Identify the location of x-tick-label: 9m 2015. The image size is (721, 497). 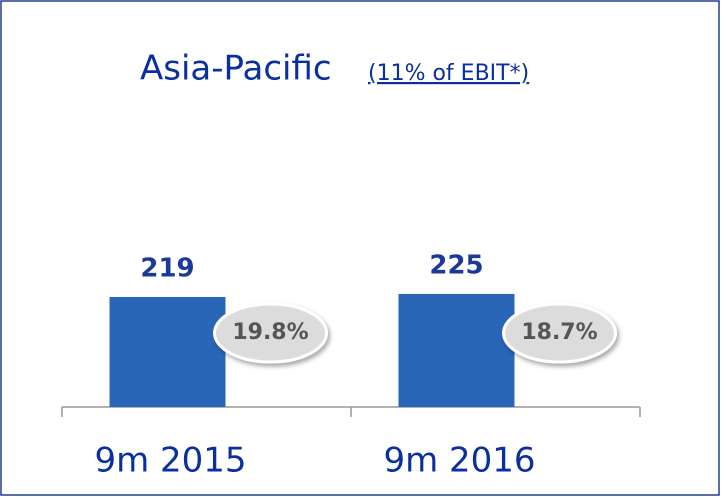
(170, 461).